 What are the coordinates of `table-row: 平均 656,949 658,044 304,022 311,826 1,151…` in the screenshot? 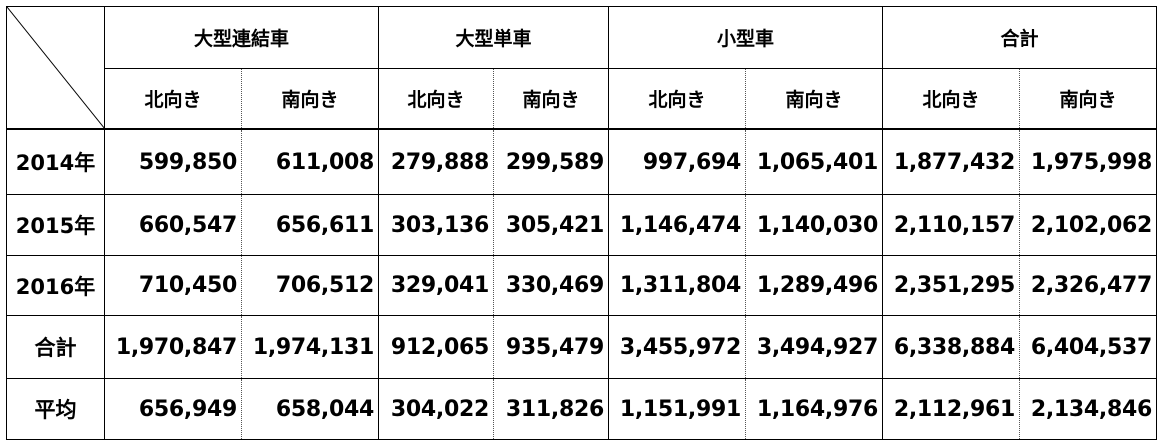 It's located at (581, 409).